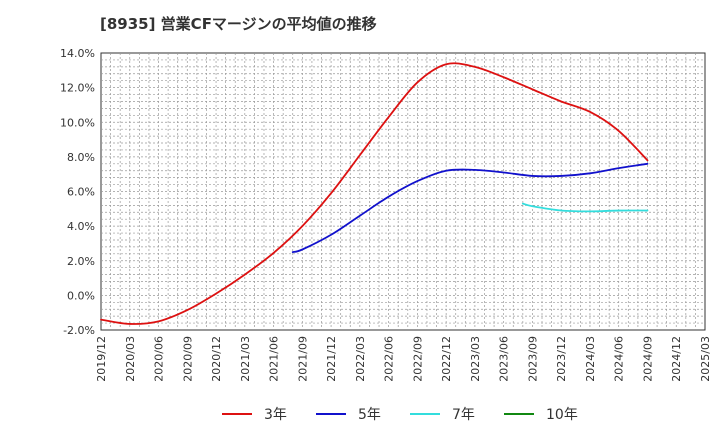  I want to click on x-tick-label: 2019/12, so click(101, 359).